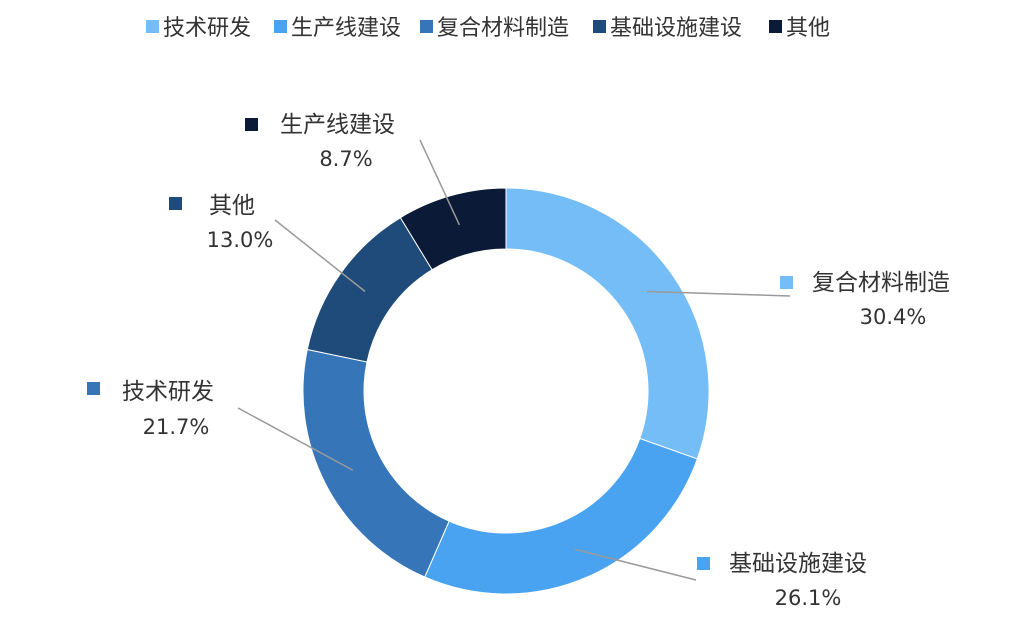  Describe the element at coordinates (881, 283) in the screenshot. I see `slice-label: 复合材料制造` at that location.